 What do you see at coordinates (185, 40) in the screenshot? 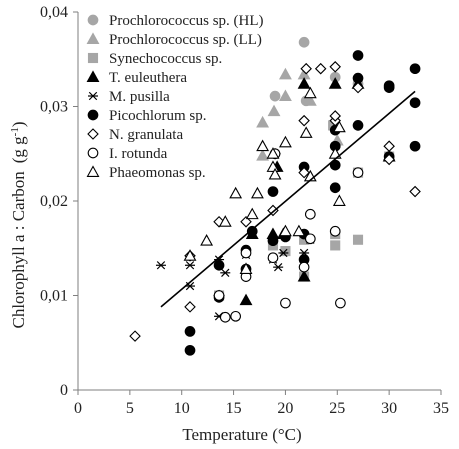
I see `legend-label: Prochlorococcus sp. (LL)` at bounding box center [185, 40].